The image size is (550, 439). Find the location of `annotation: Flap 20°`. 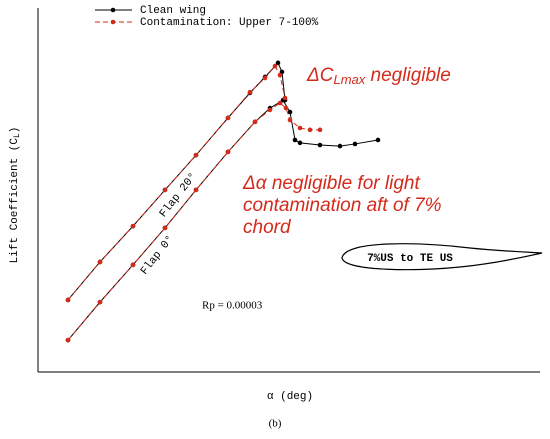

annotation: Flap 20° is located at coordinates (179, 195).